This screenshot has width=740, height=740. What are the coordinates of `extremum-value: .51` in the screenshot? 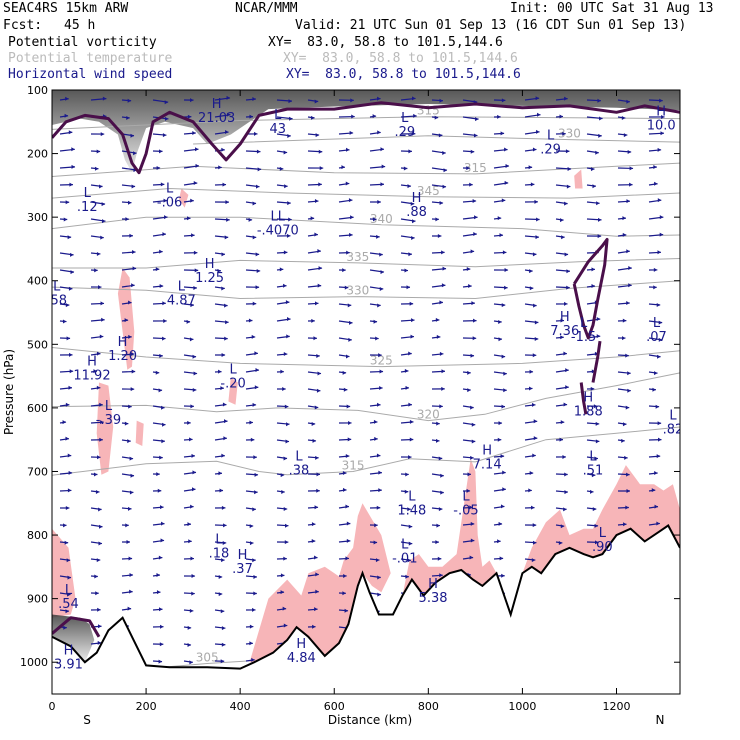 It's located at (593, 471).